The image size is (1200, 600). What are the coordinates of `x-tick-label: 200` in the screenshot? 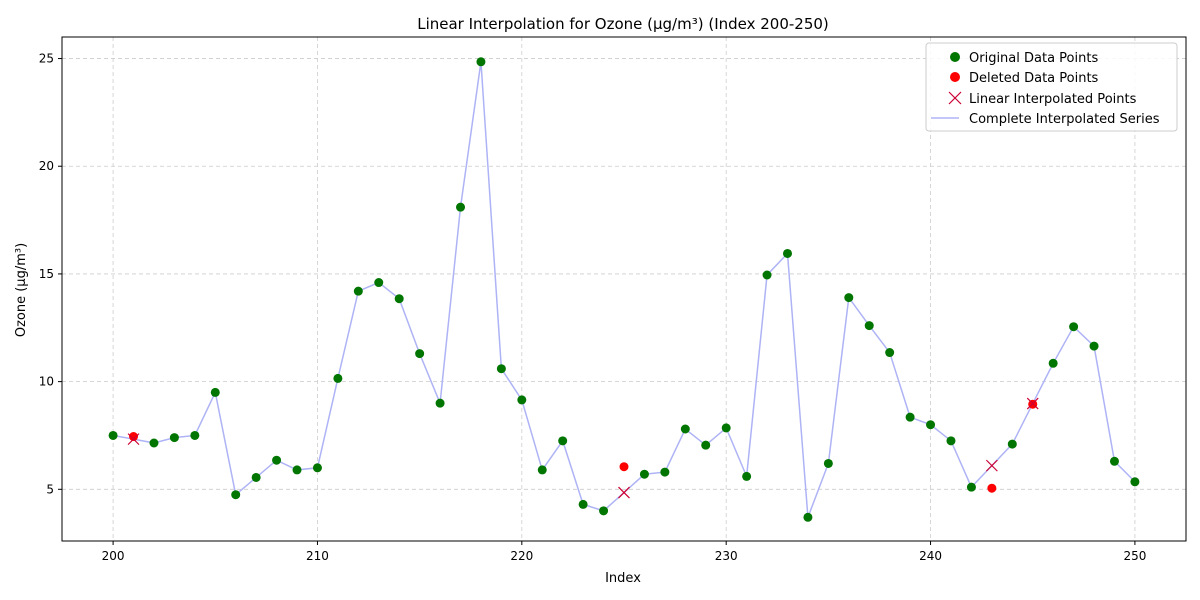 It's located at (113, 556).